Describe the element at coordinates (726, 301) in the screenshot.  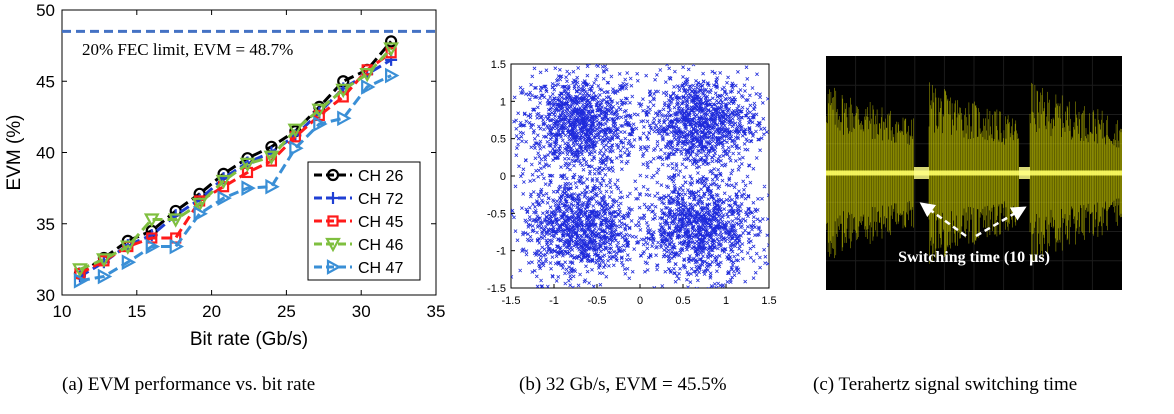
I see `x-tick-label: 1` at that location.